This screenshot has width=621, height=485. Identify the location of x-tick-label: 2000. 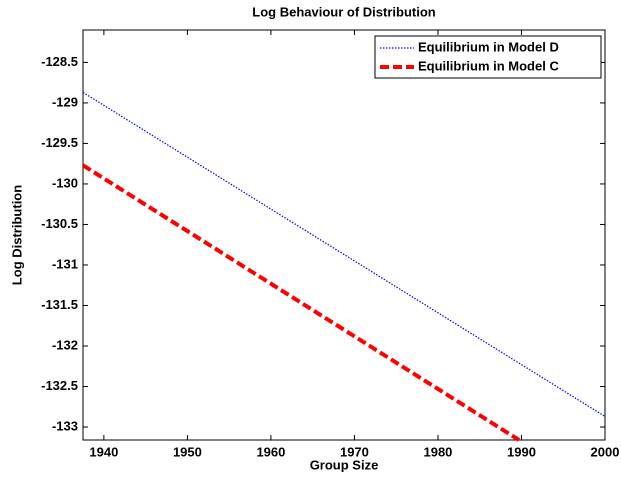
(605, 451).